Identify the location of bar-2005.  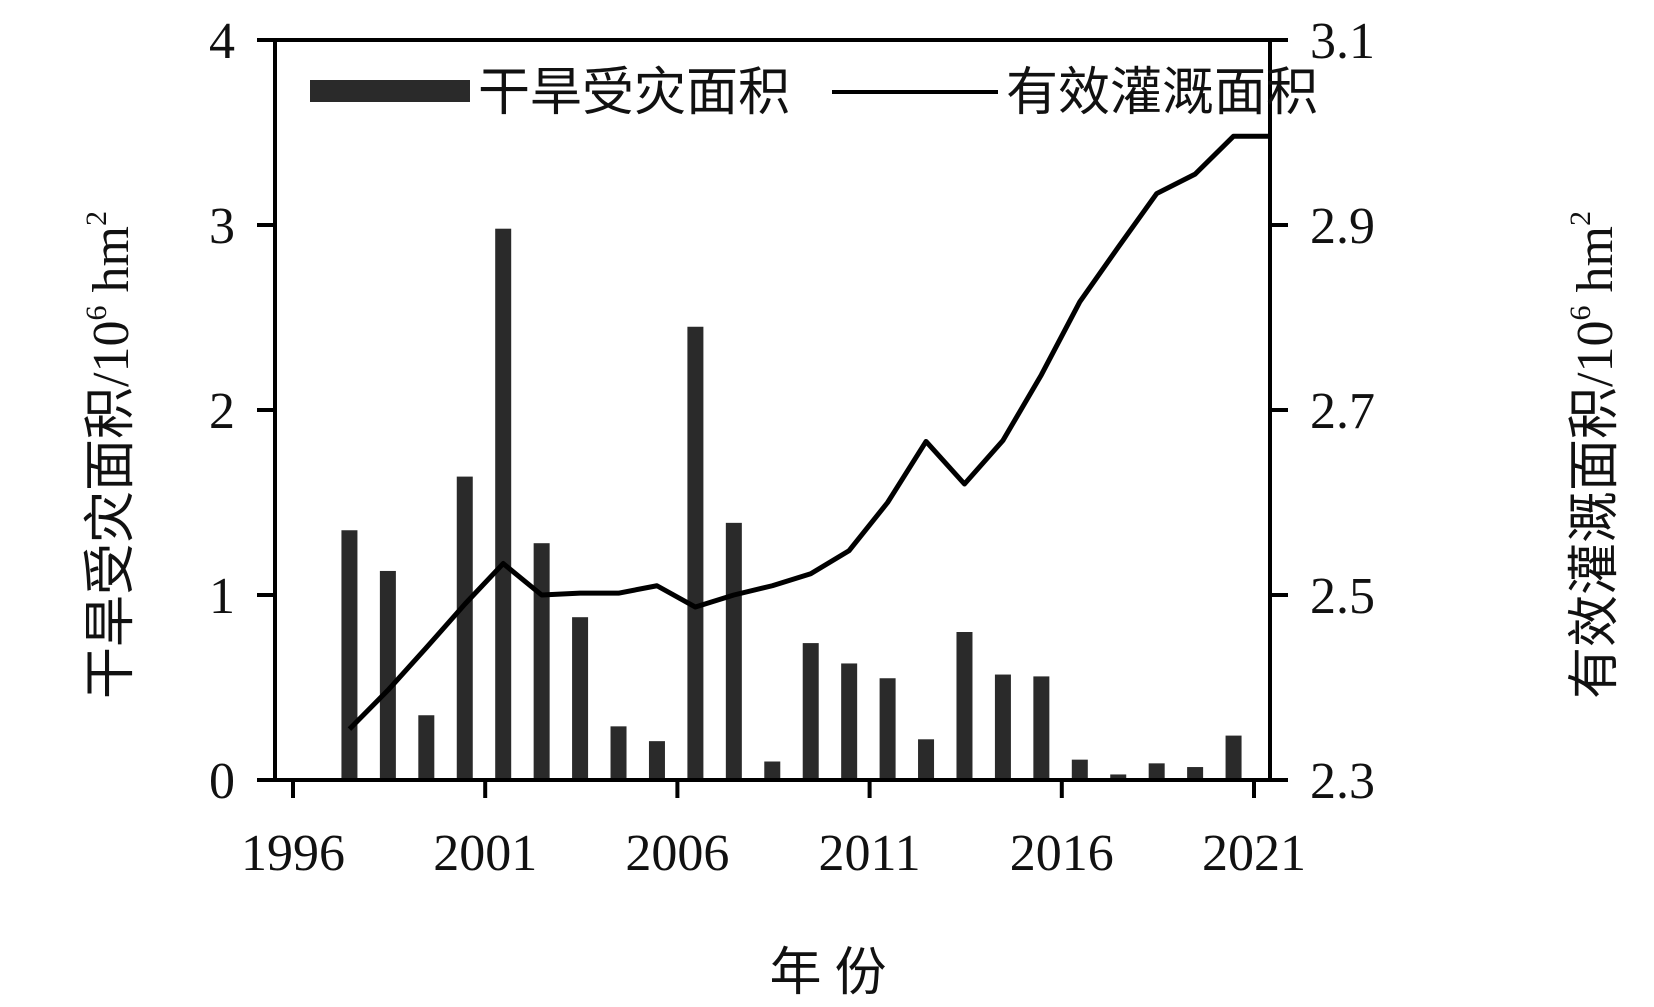
(656, 760).